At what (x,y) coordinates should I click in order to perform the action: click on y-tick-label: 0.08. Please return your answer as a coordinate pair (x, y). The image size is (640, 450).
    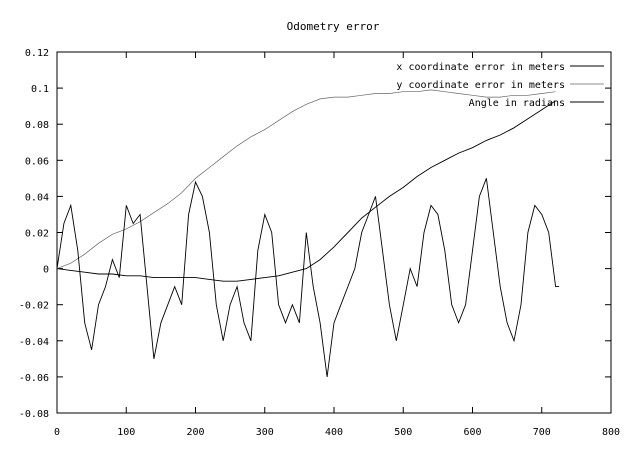
    Looking at the image, I should click on (37, 125).